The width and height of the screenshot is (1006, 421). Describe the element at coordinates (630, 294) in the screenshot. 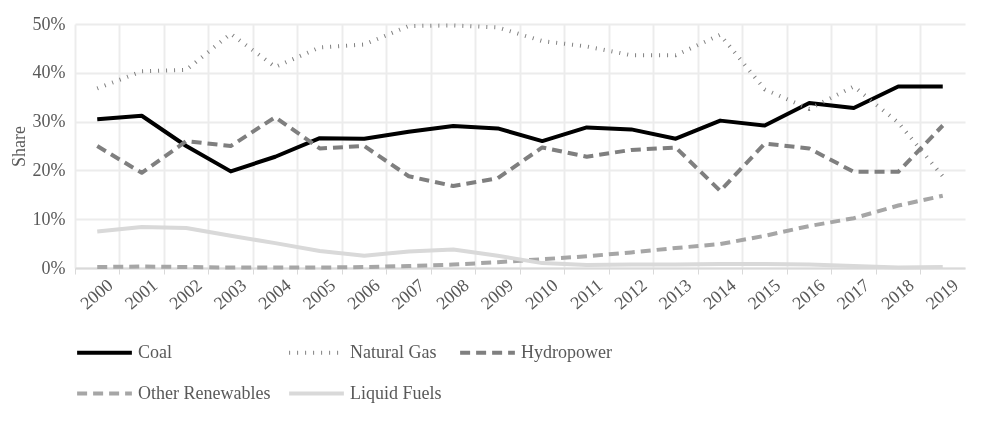

I see `x-tick-label: 2012` at that location.